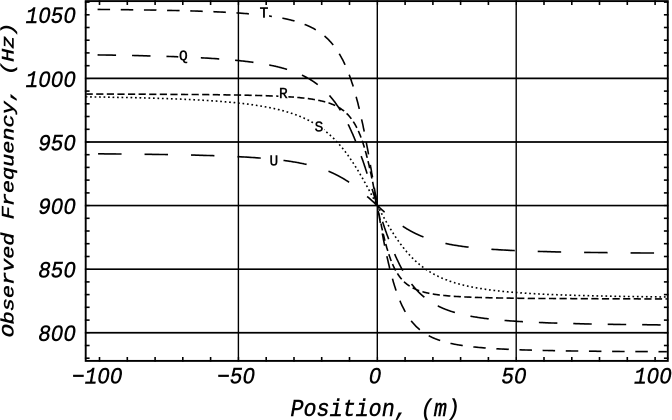  I want to click on svg-text: U, so click(273, 163).